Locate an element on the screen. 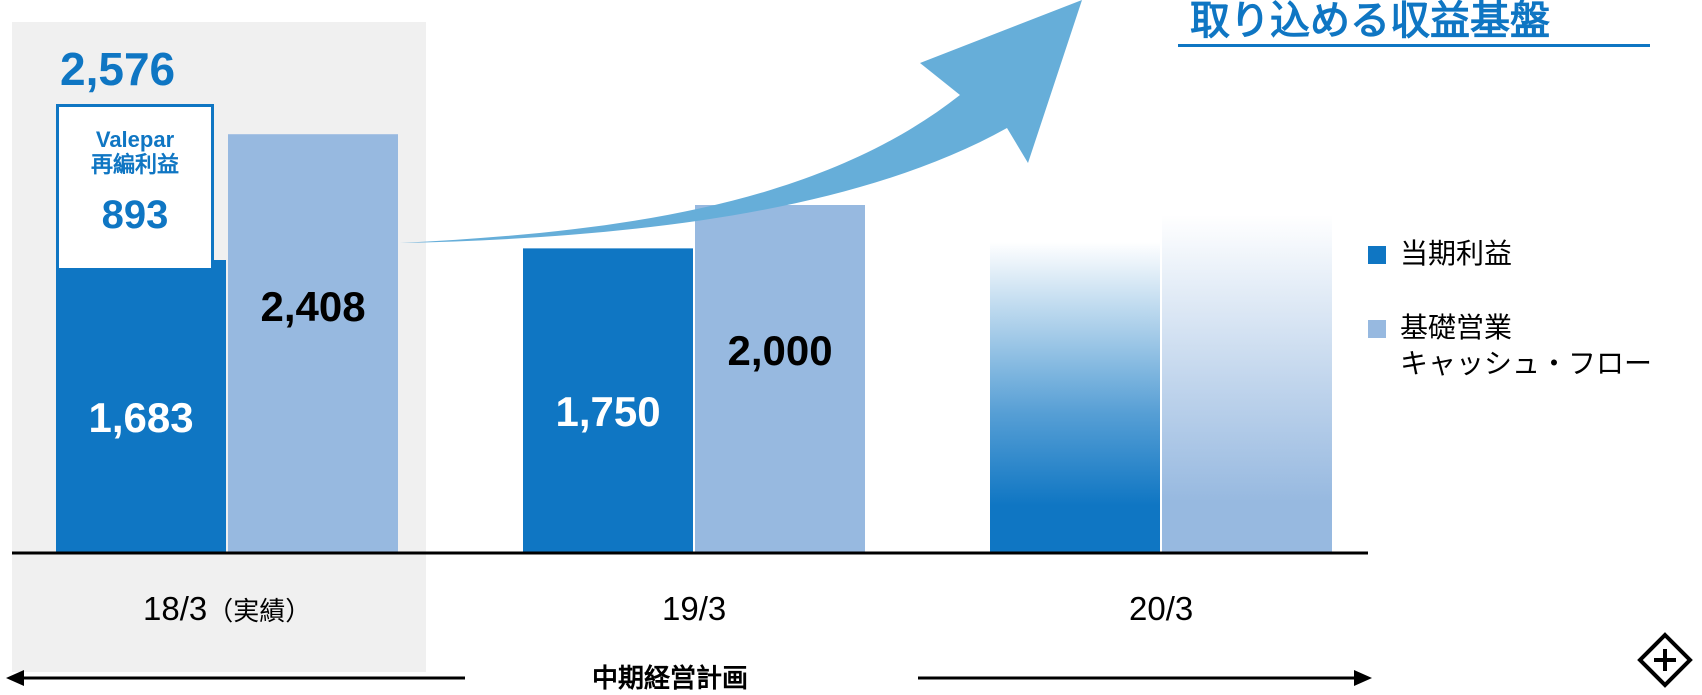 This screenshot has height=695, width=1702. legend-label-basic-cf-line1: 基礎営業 is located at coordinates (1456, 327).